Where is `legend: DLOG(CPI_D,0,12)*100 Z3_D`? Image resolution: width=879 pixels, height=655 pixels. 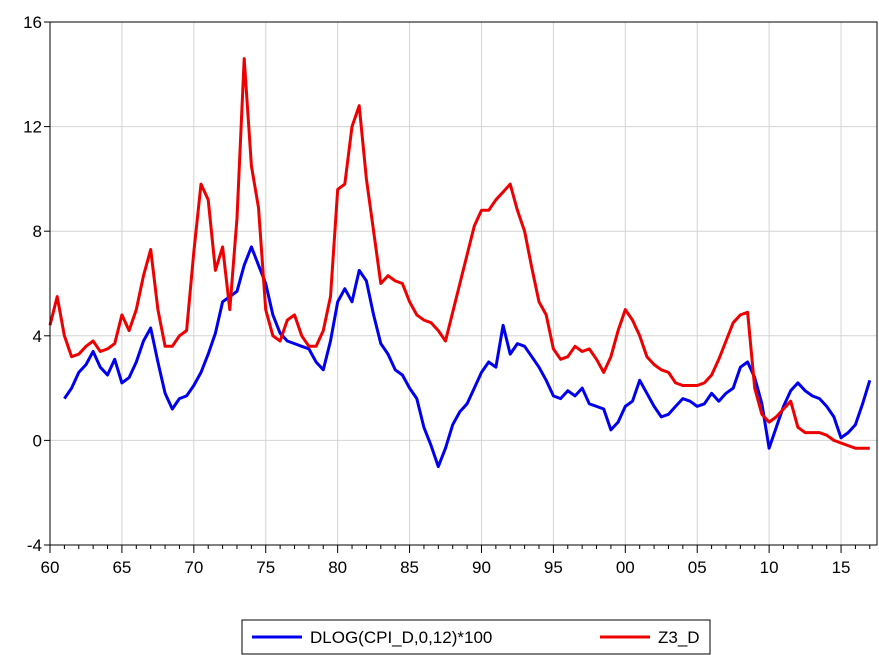 legend: DLOG(CPI_D,0,12)*100 Z3_D is located at coordinates (476, 637).